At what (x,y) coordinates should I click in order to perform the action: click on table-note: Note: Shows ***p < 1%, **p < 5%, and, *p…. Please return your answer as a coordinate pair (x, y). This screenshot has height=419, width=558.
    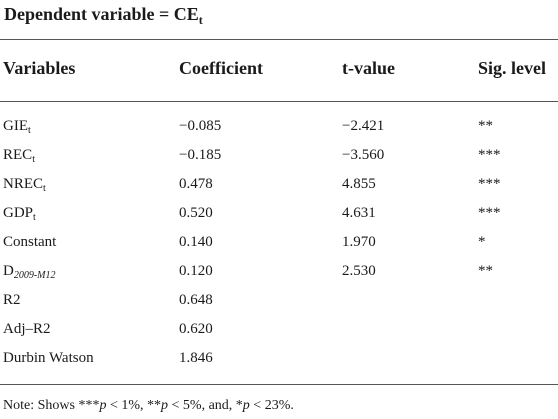
    Looking at the image, I should click on (148, 405).